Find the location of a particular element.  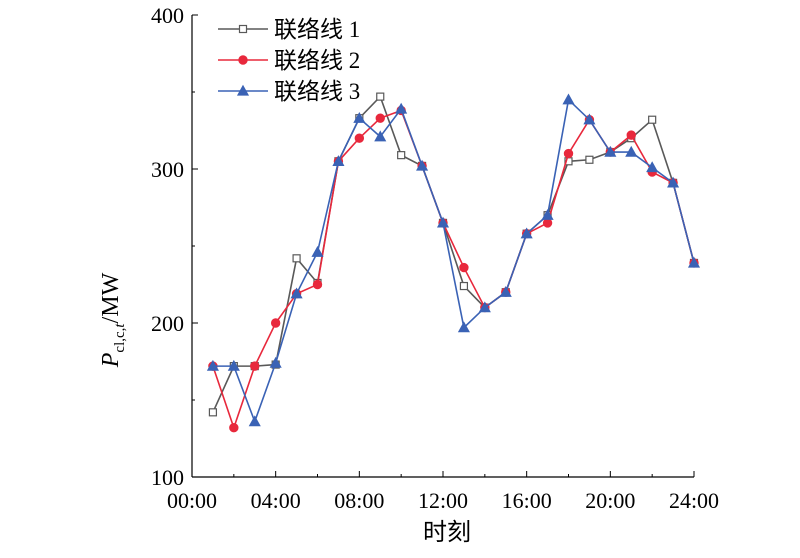

y-axis-title: Pcl,c,t/MW is located at coordinates (113, 320).